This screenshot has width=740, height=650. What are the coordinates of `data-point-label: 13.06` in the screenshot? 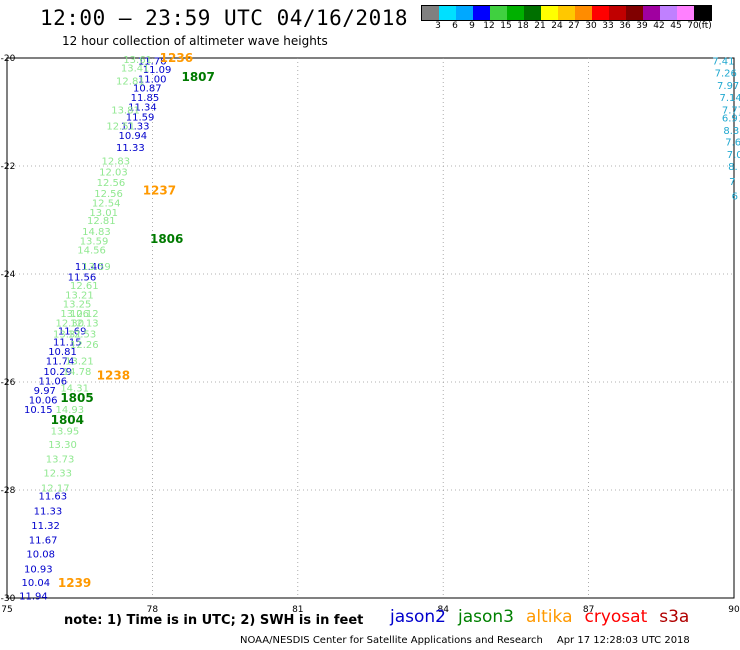 It's located at (74, 314).